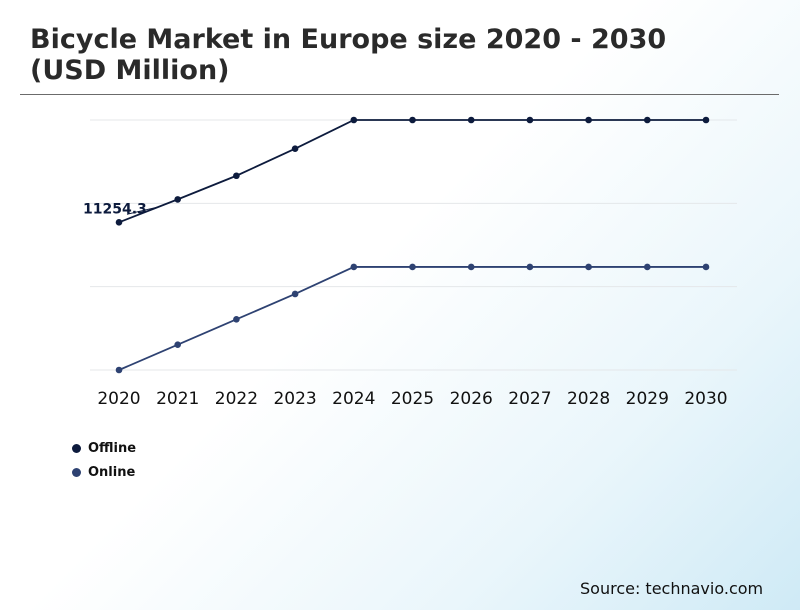  What do you see at coordinates (112, 448) in the screenshot?
I see `legend-label-offline: Offline` at bounding box center [112, 448].